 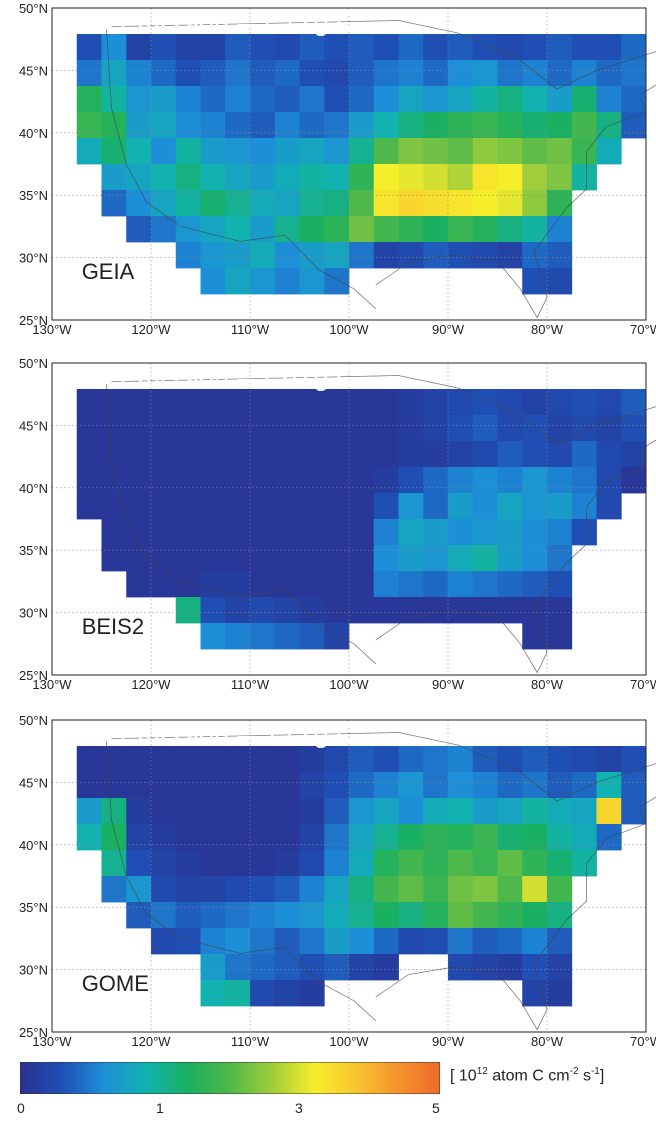 What do you see at coordinates (33, 258) in the screenshot?
I see `lat-label: 30°N` at bounding box center [33, 258].